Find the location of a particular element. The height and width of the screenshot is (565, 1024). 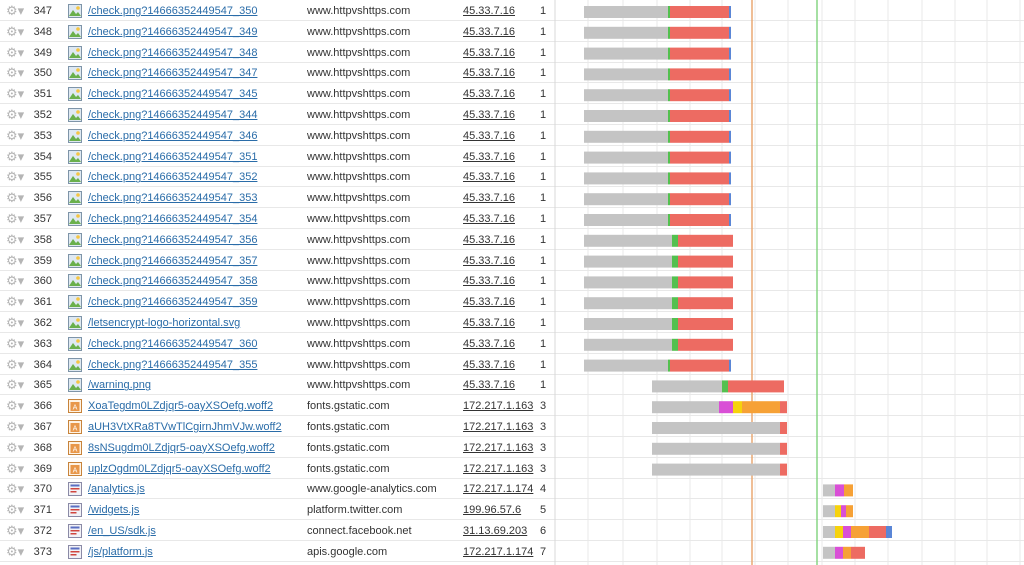

request-url-link: /check.png?14666352449547_345 is located at coordinates (173, 94).